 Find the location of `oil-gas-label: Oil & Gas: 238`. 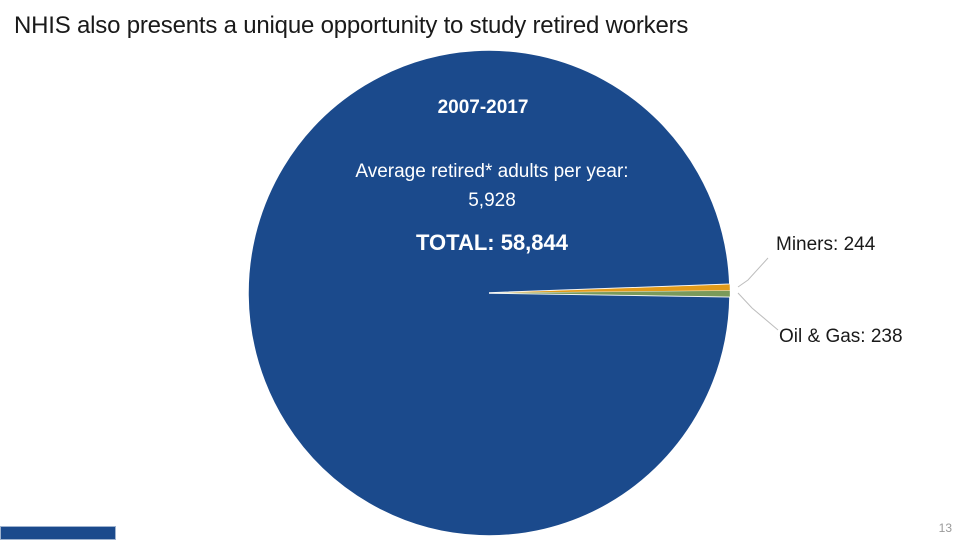

oil-gas-label: Oil & Gas: 238 is located at coordinates (841, 336).